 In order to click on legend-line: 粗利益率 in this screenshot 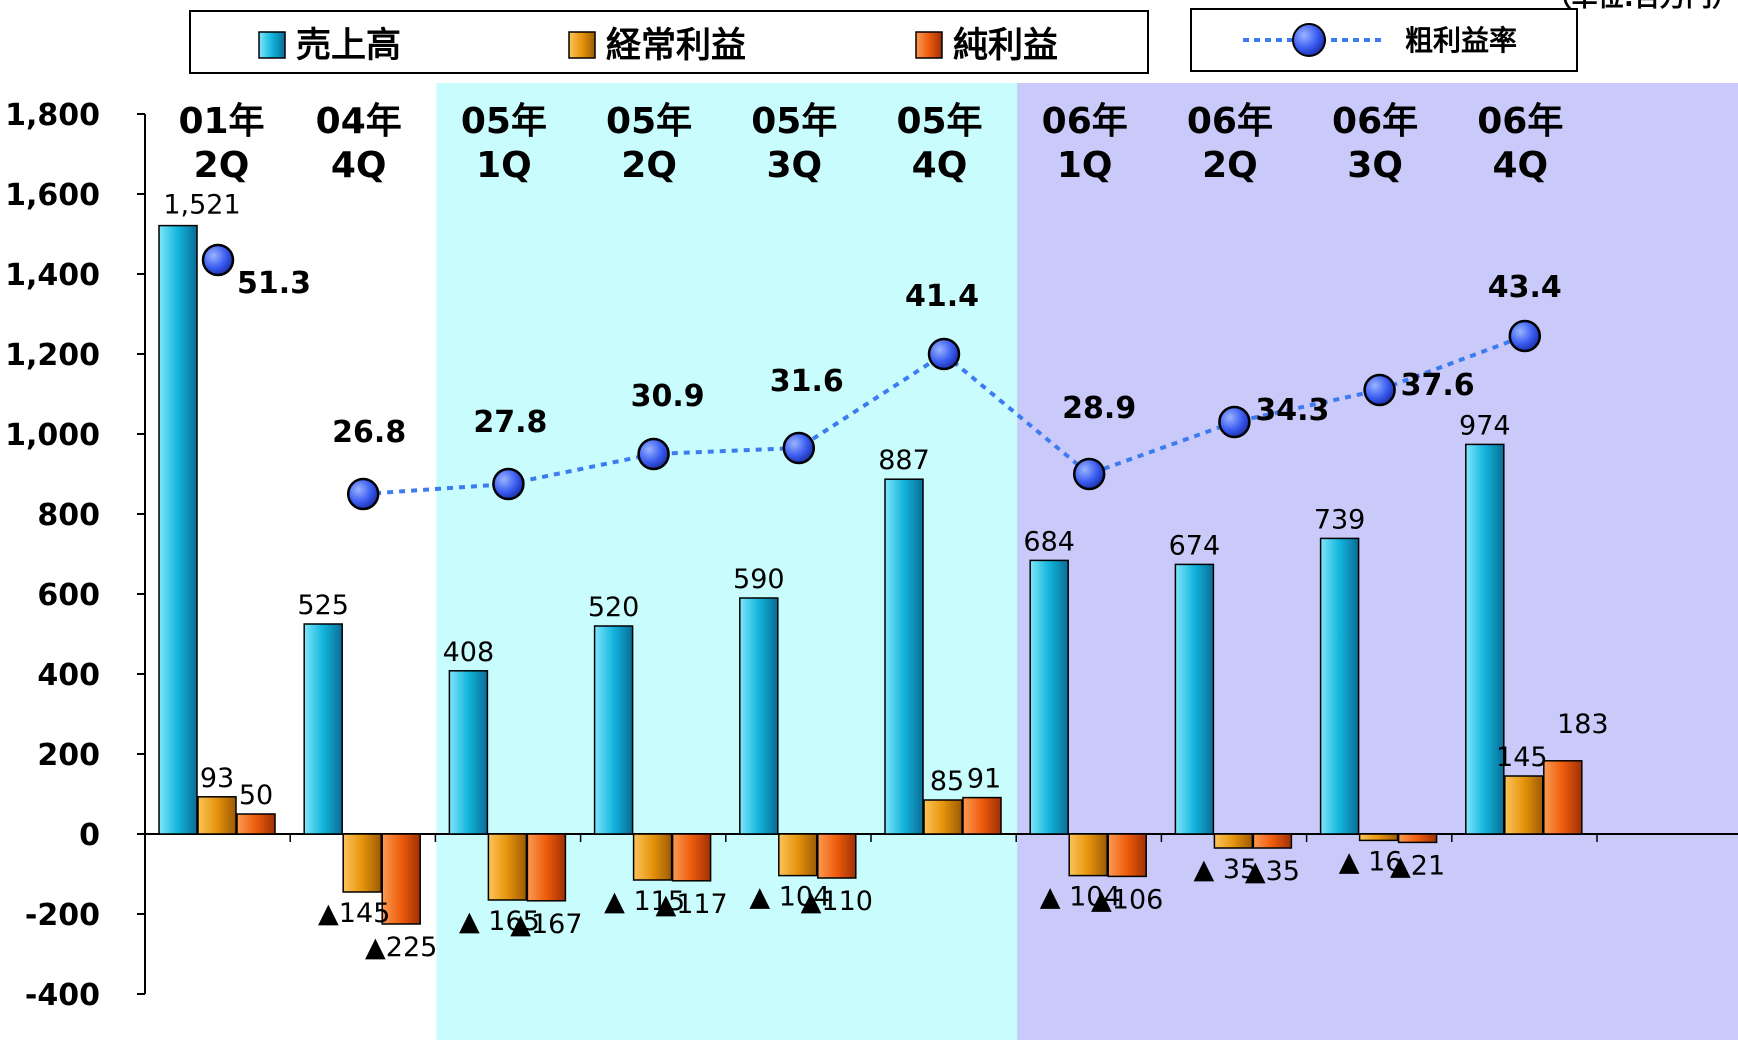, I will do `click(1384, 40)`.